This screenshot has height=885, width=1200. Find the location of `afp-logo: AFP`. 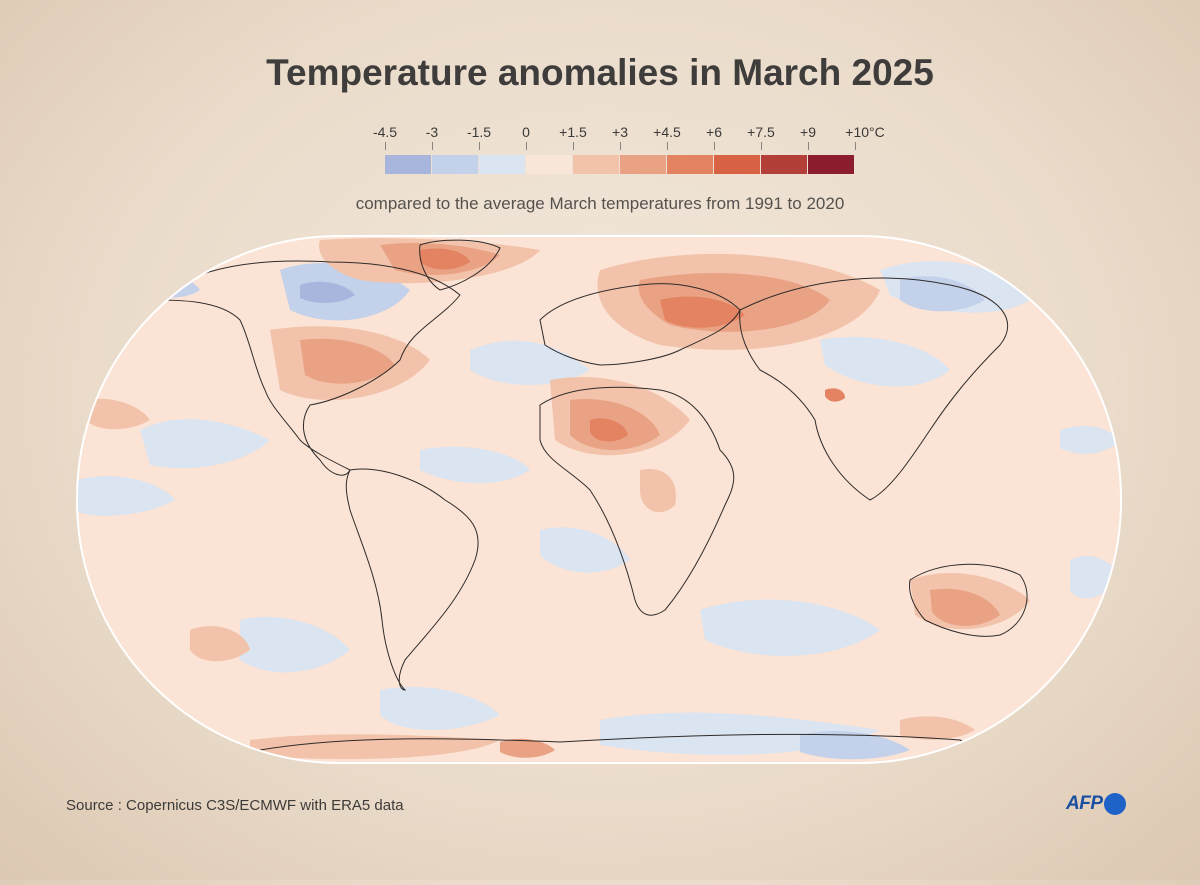

afp-logo: AFP is located at coordinates (1096, 804).